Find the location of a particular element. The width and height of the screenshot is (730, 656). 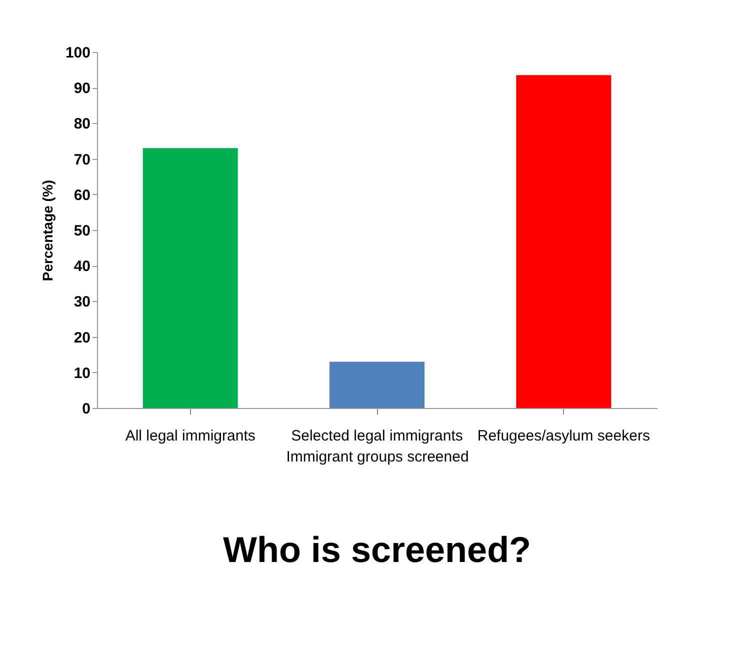

x-tick-label: Refugees/asylum seekers is located at coordinates (563, 436).